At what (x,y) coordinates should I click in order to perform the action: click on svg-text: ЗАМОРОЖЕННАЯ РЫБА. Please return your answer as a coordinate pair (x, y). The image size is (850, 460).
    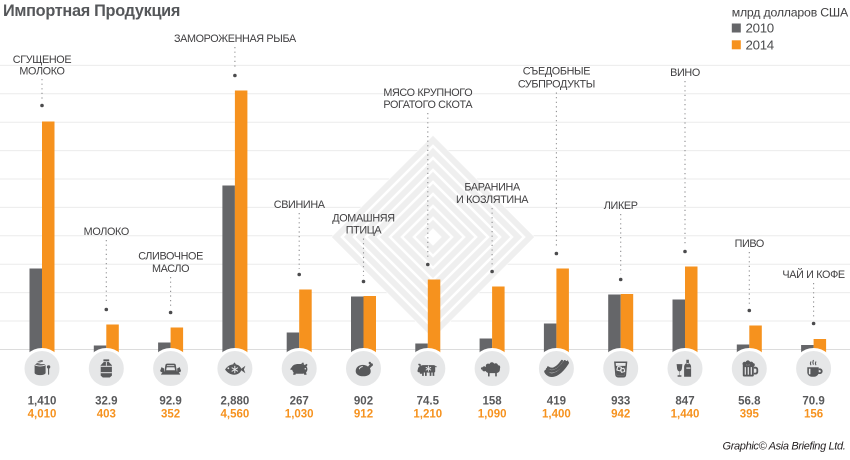
    Looking at the image, I should click on (235, 39).